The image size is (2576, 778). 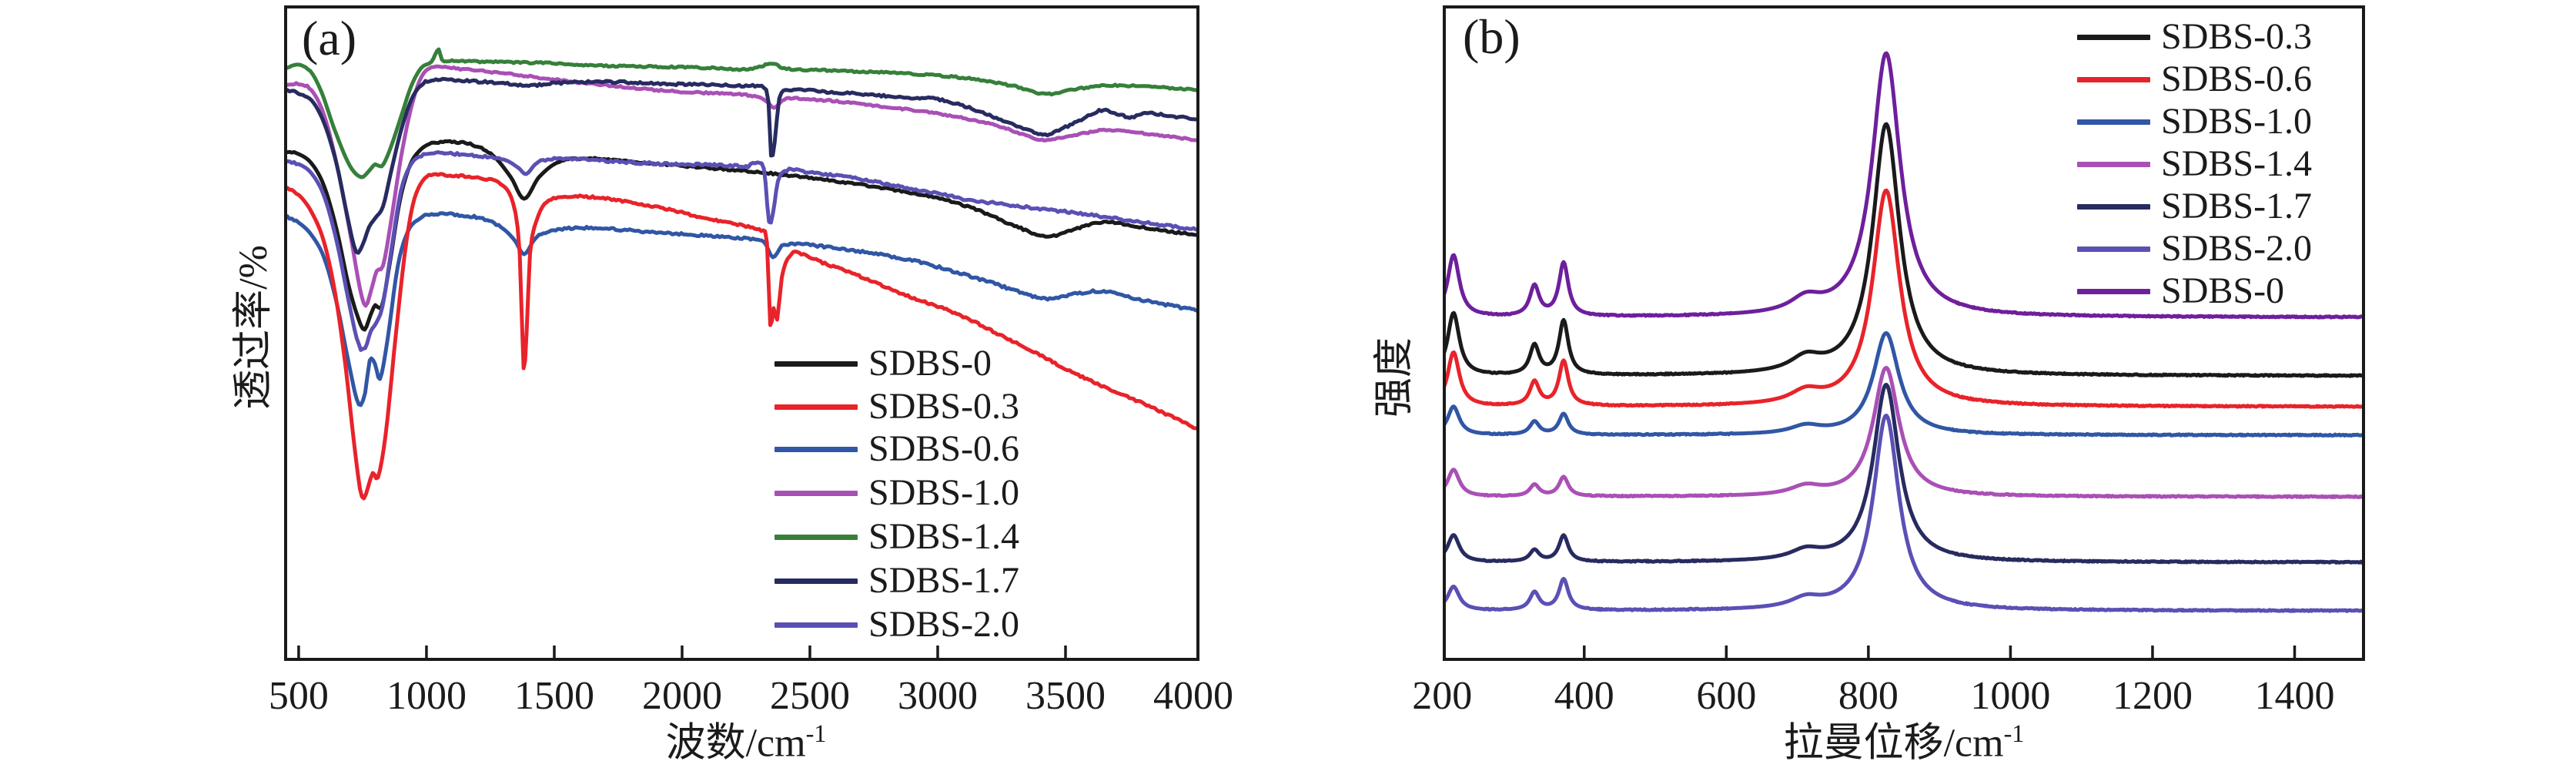 I want to click on panel-b-legend-item-sdbs-0: SDBS-0, so click(x=2180, y=292).